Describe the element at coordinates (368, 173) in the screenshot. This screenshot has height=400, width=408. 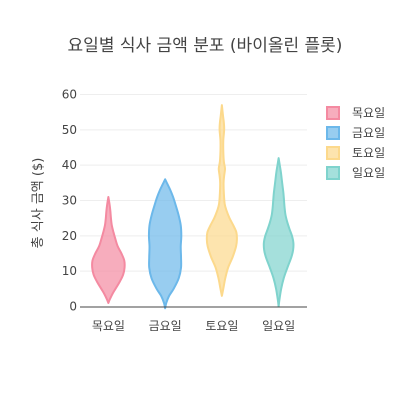
I see `legend-label: 일요일` at that location.